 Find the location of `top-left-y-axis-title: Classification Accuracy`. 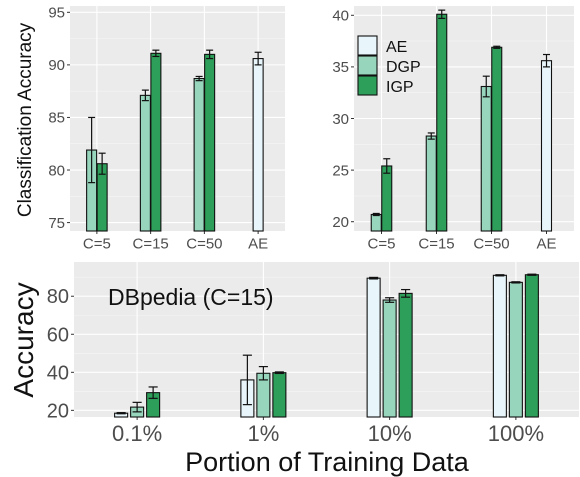

top-left-y-axis-title: Classification Accuracy is located at coordinates (25, 119).